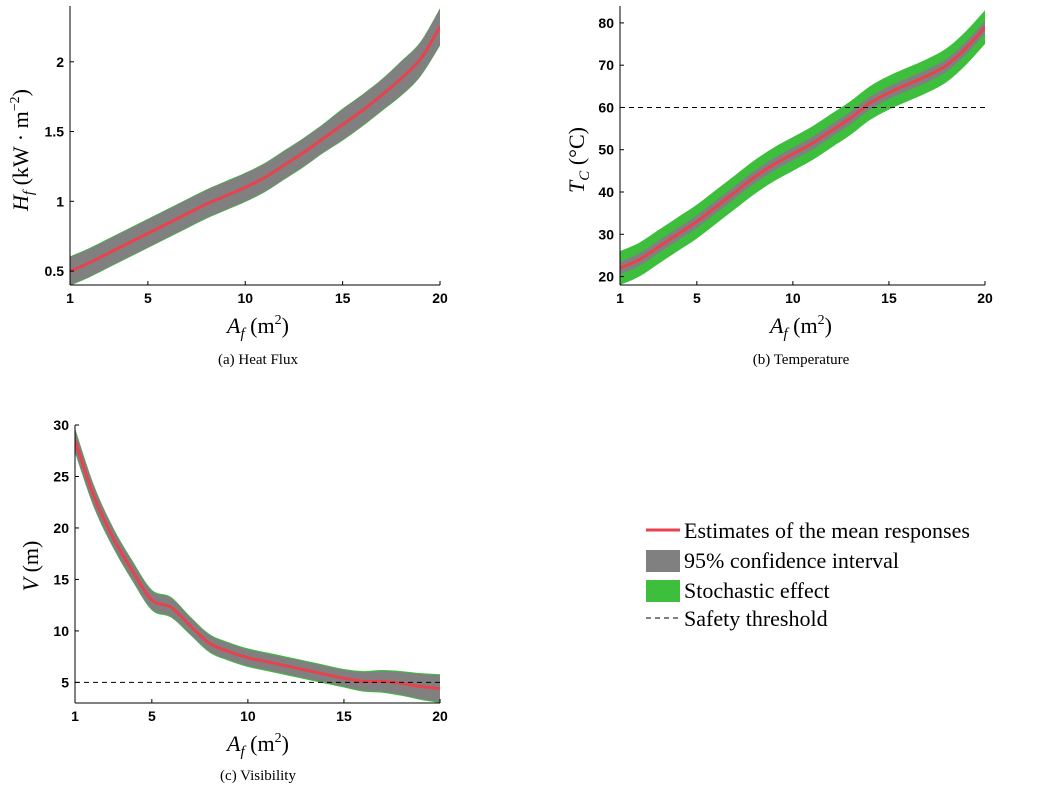 The height and width of the screenshot is (794, 1041). I want to click on heat-flux-y-tick-label: 1, so click(60, 201).